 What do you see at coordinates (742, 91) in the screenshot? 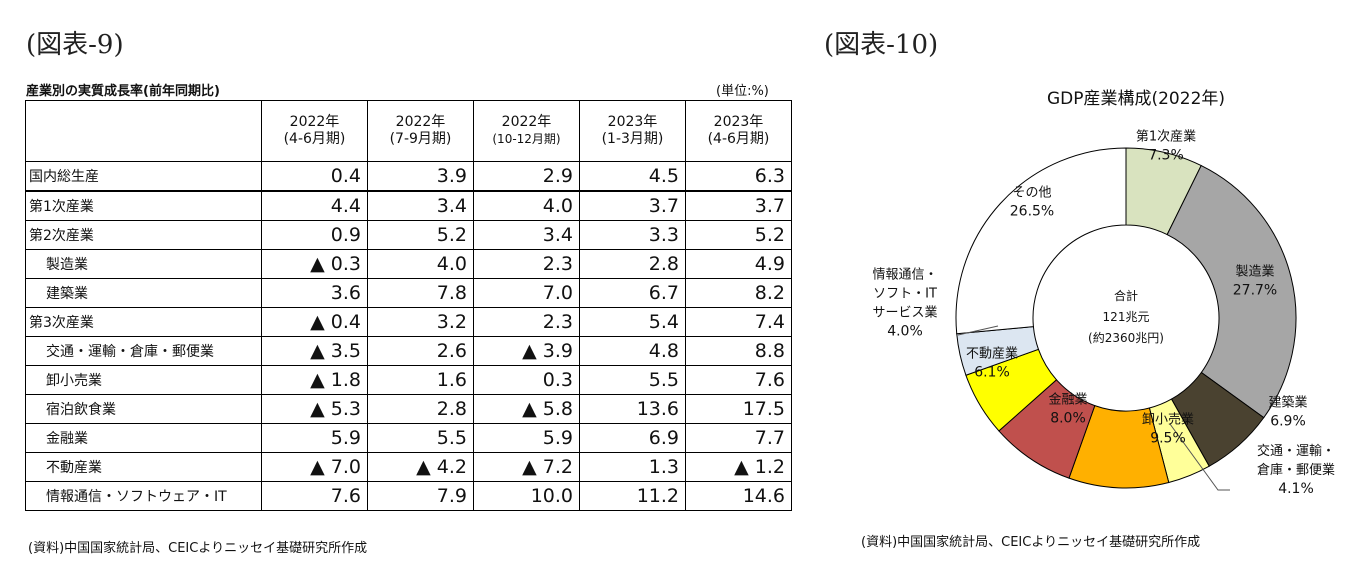
I see `table-unit: (単位:%)` at bounding box center [742, 91].